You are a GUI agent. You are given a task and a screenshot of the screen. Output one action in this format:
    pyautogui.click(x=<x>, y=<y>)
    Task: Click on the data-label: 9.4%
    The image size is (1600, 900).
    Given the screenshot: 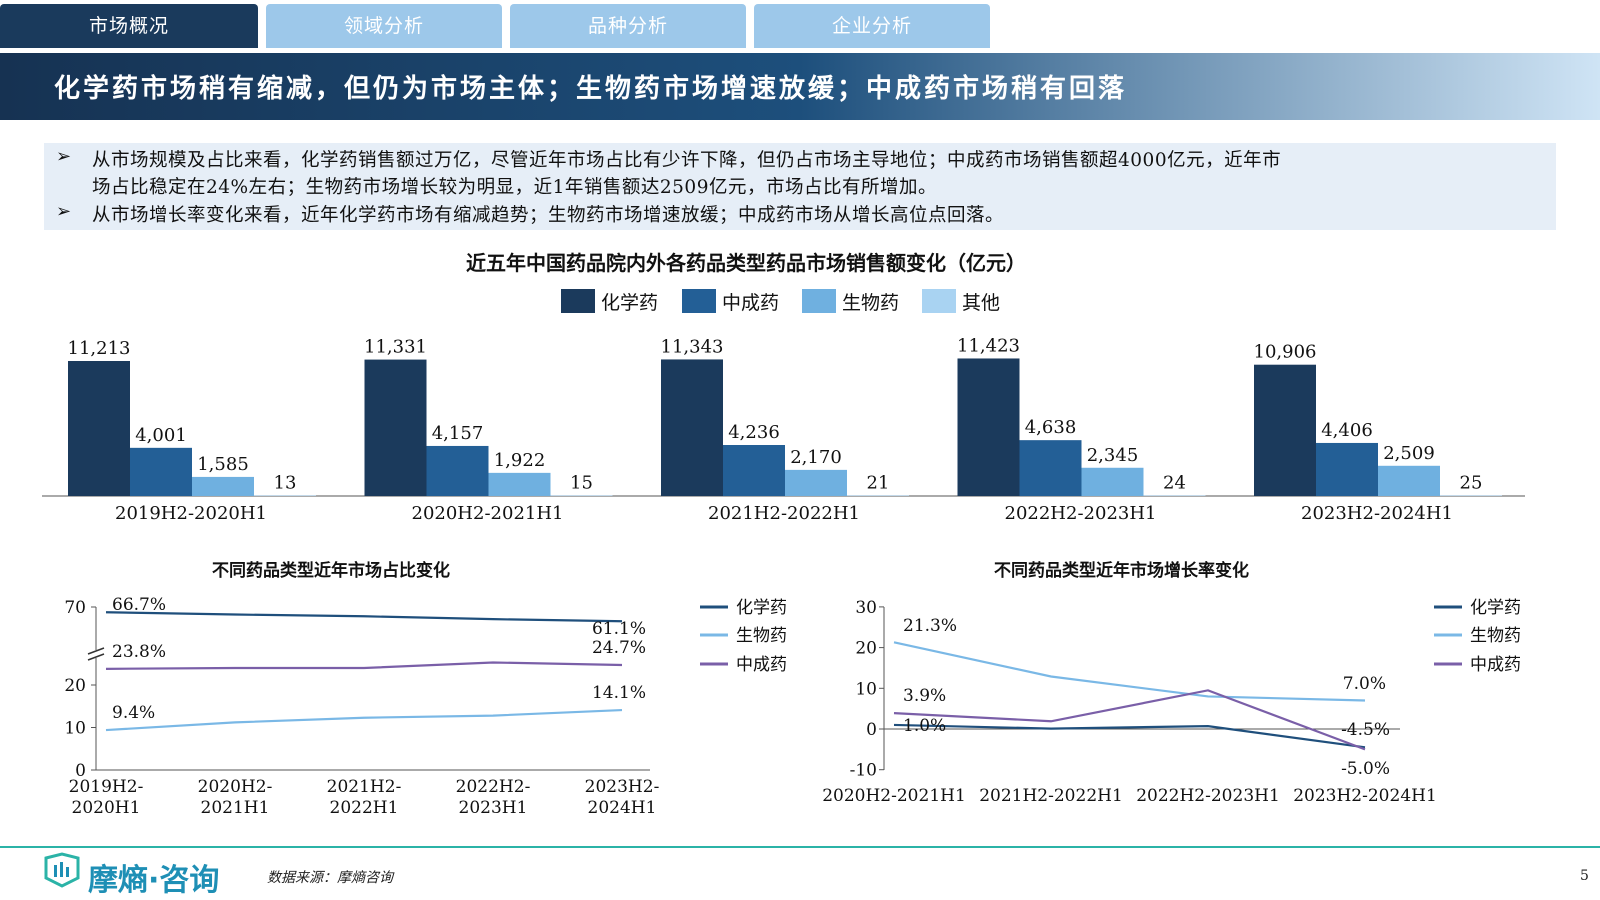 What is the action you would take?
    pyautogui.click(x=133, y=713)
    